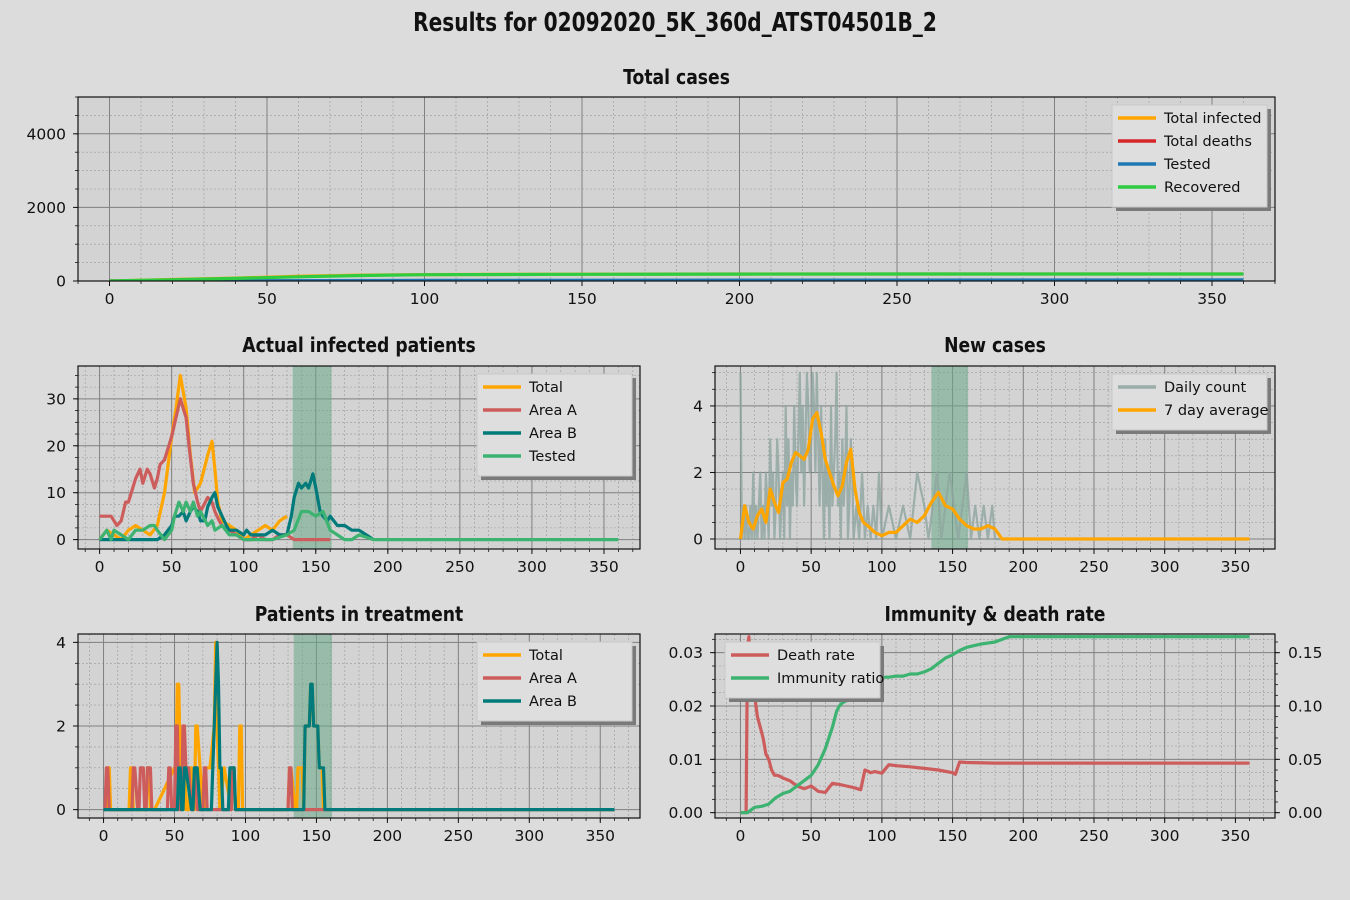  Describe the element at coordinates (950, 457) in the screenshot. I see `highlight-span` at that location.